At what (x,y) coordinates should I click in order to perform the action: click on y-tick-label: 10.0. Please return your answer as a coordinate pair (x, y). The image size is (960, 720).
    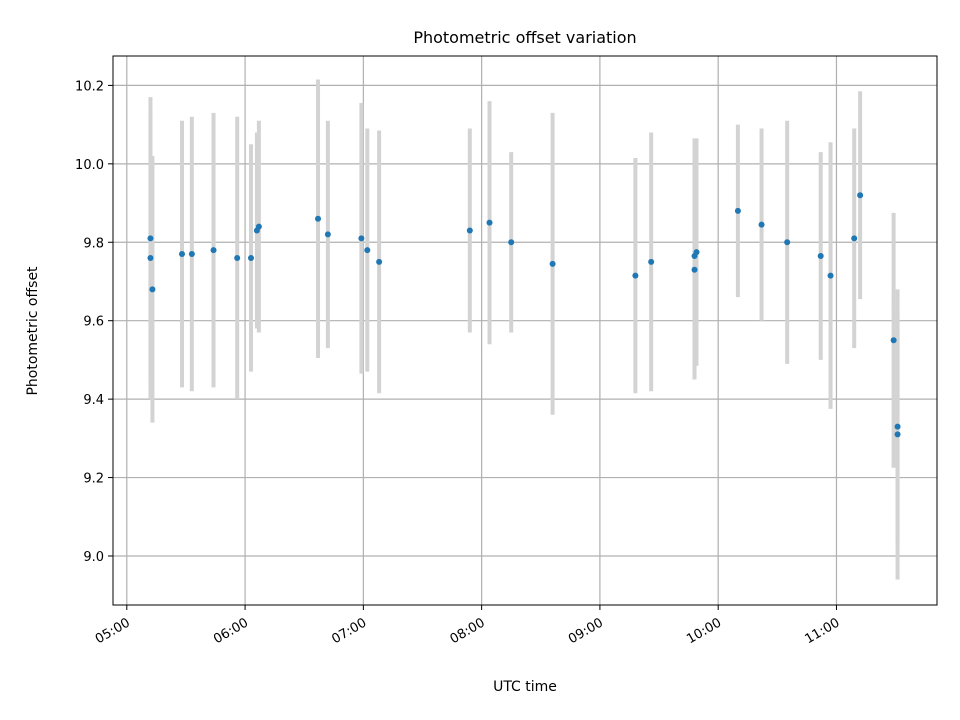
    Looking at the image, I should click on (89, 165).